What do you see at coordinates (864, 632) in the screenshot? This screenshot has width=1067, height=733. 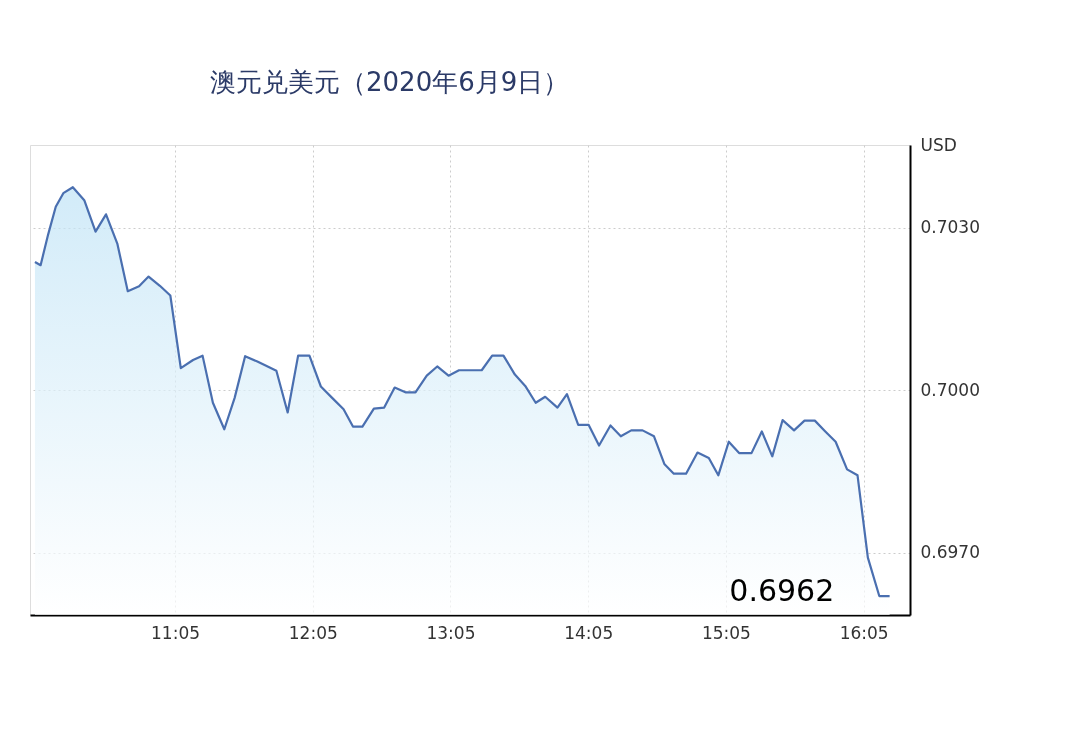 I see `x-tick-label: 16:05` at bounding box center [864, 632].